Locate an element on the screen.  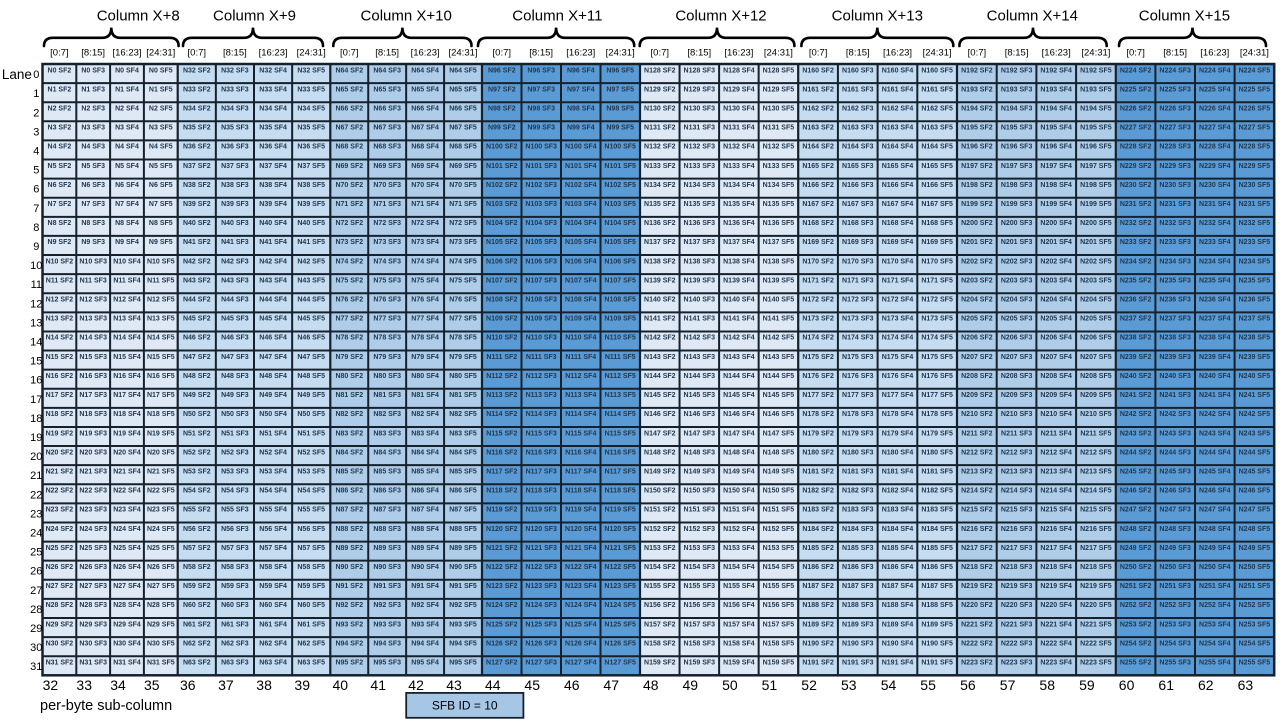
svg-text: N58 SF5 is located at coordinates (311, 567).